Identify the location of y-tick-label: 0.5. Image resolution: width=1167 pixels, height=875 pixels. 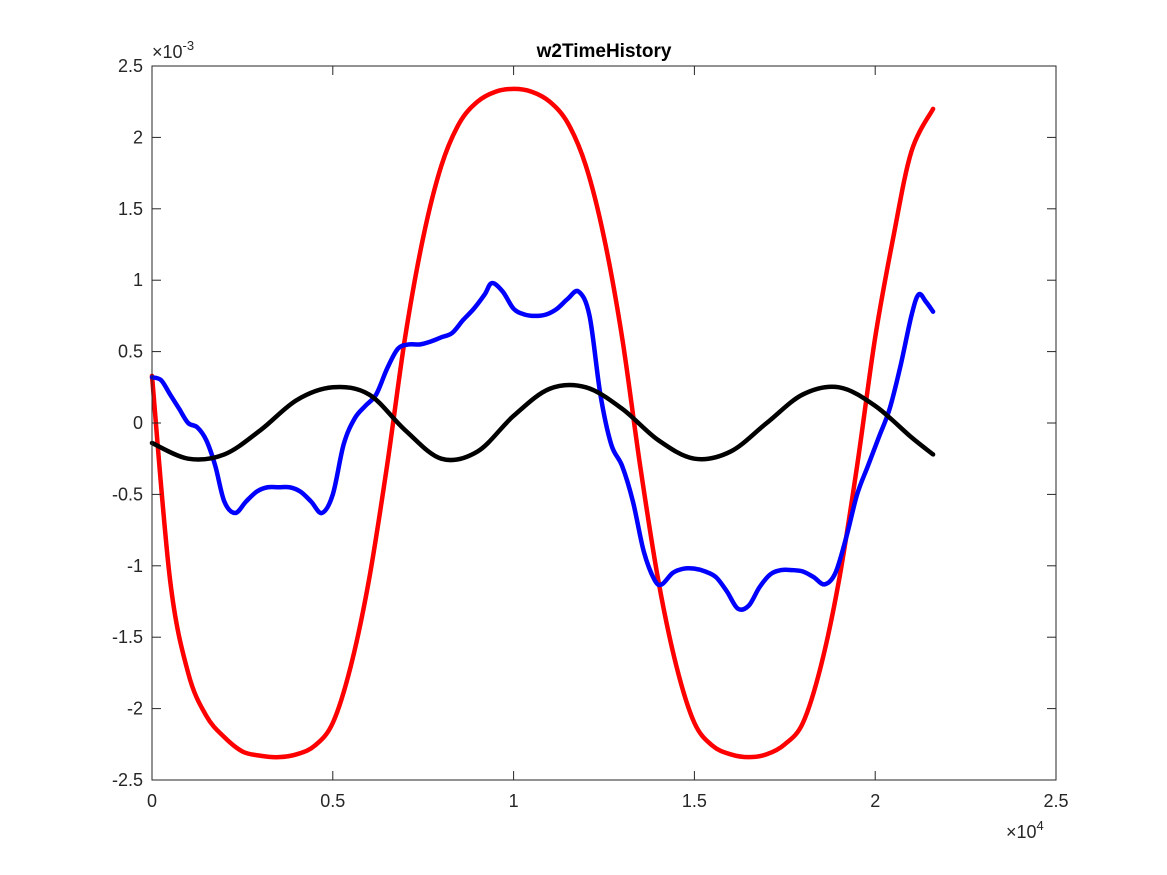
(130, 352).